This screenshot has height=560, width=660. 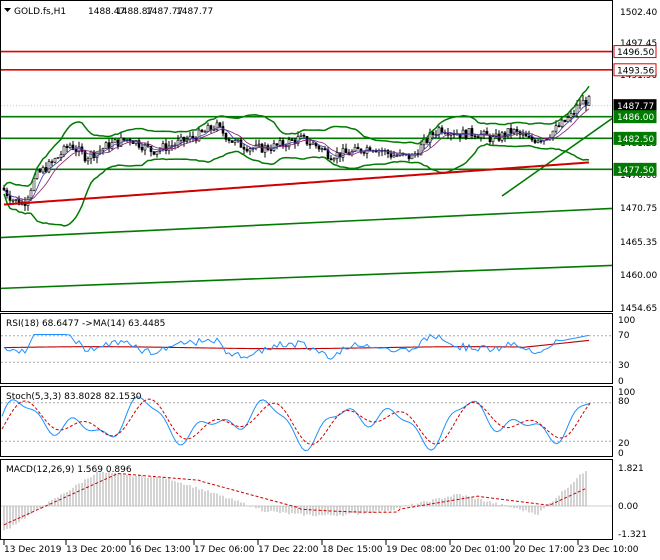 What do you see at coordinates (7, 10) in the screenshot?
I see `collapse-arrow-icon` at bounding box center [7, 10].